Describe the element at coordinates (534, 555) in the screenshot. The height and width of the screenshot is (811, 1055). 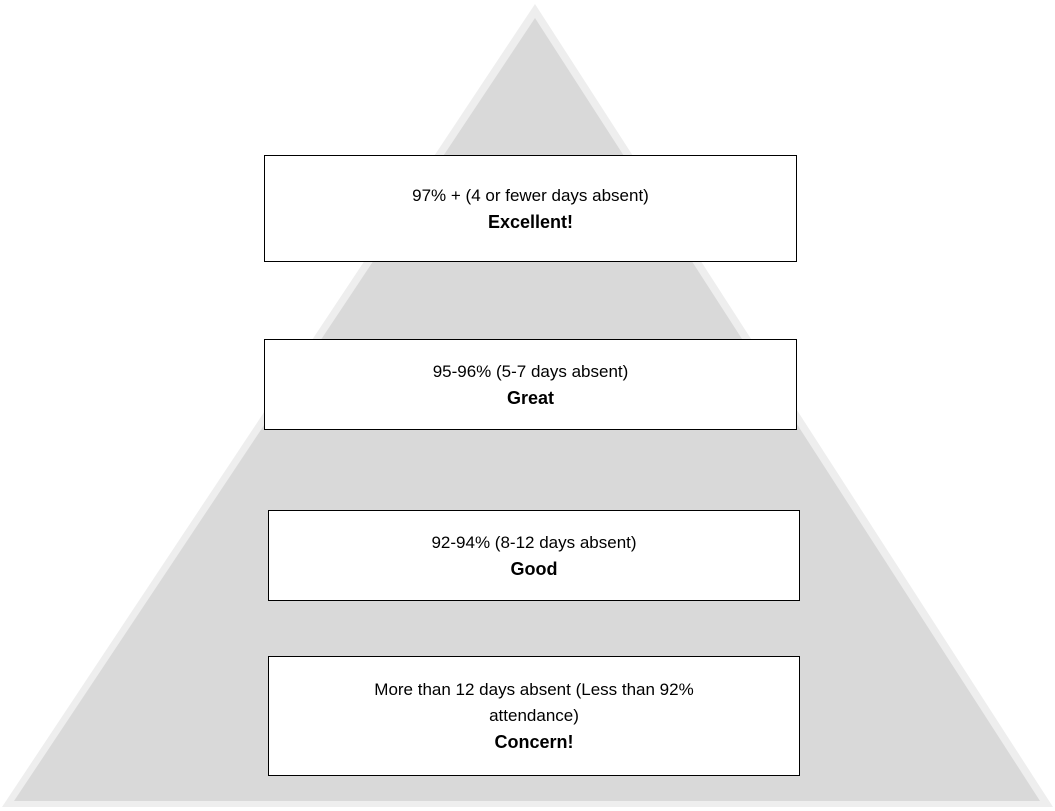
I see `tier-box-good: 92-94% (8-12 days absent) Good` at that location.